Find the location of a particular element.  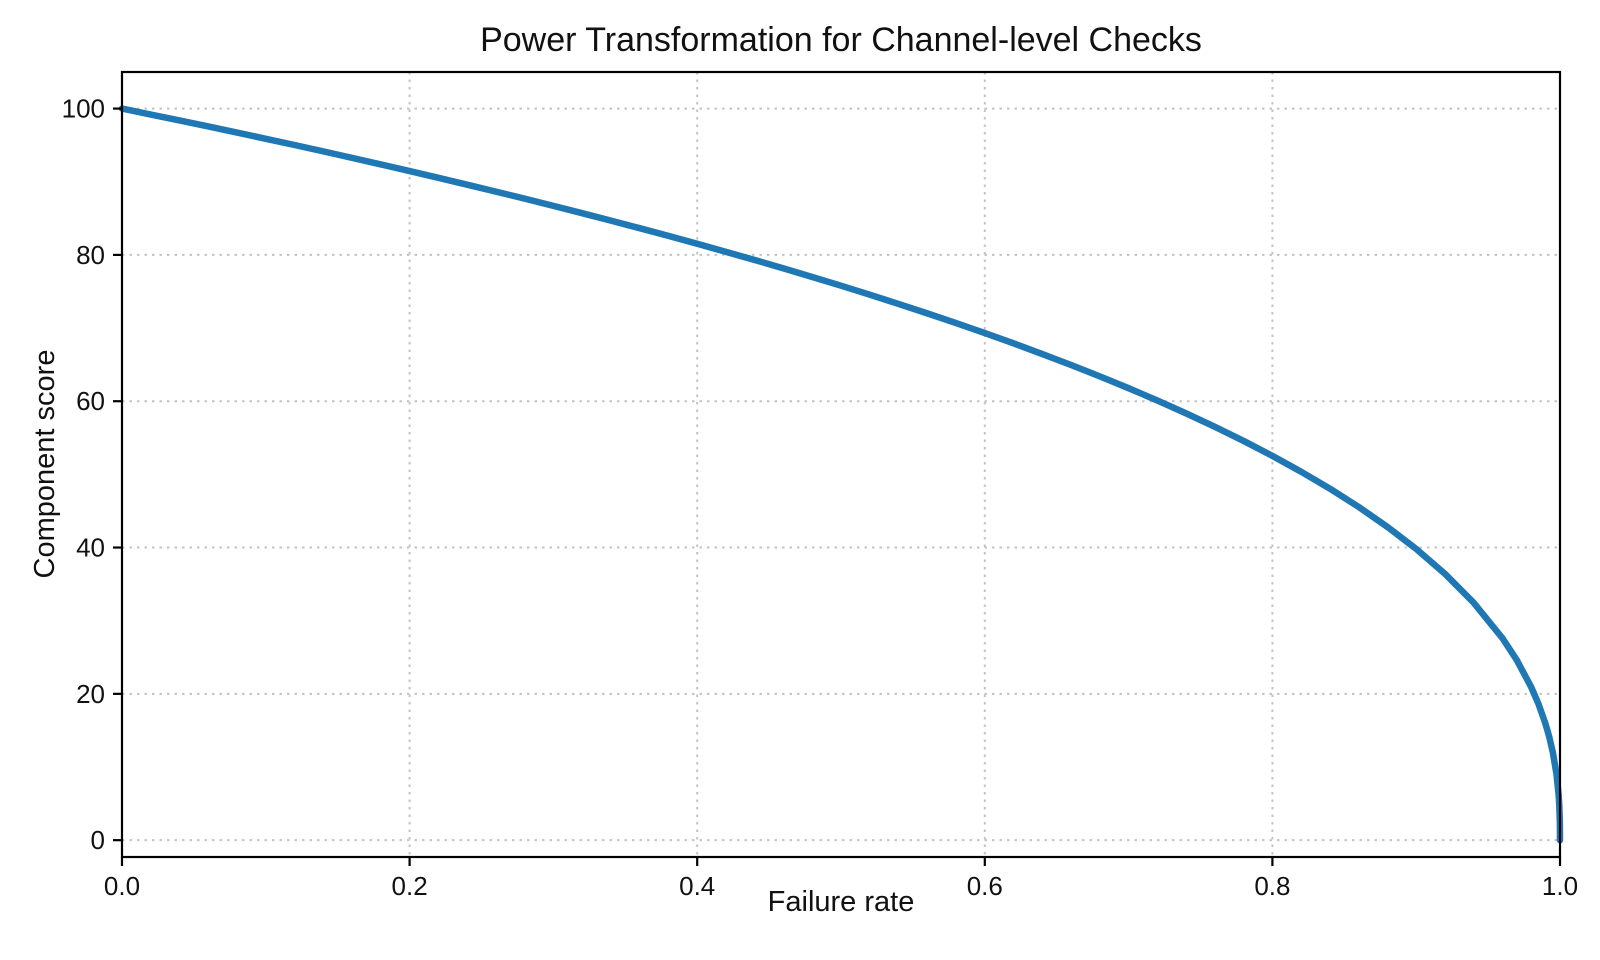

y-tick-label: 80 is located at coordinates (90, 255).